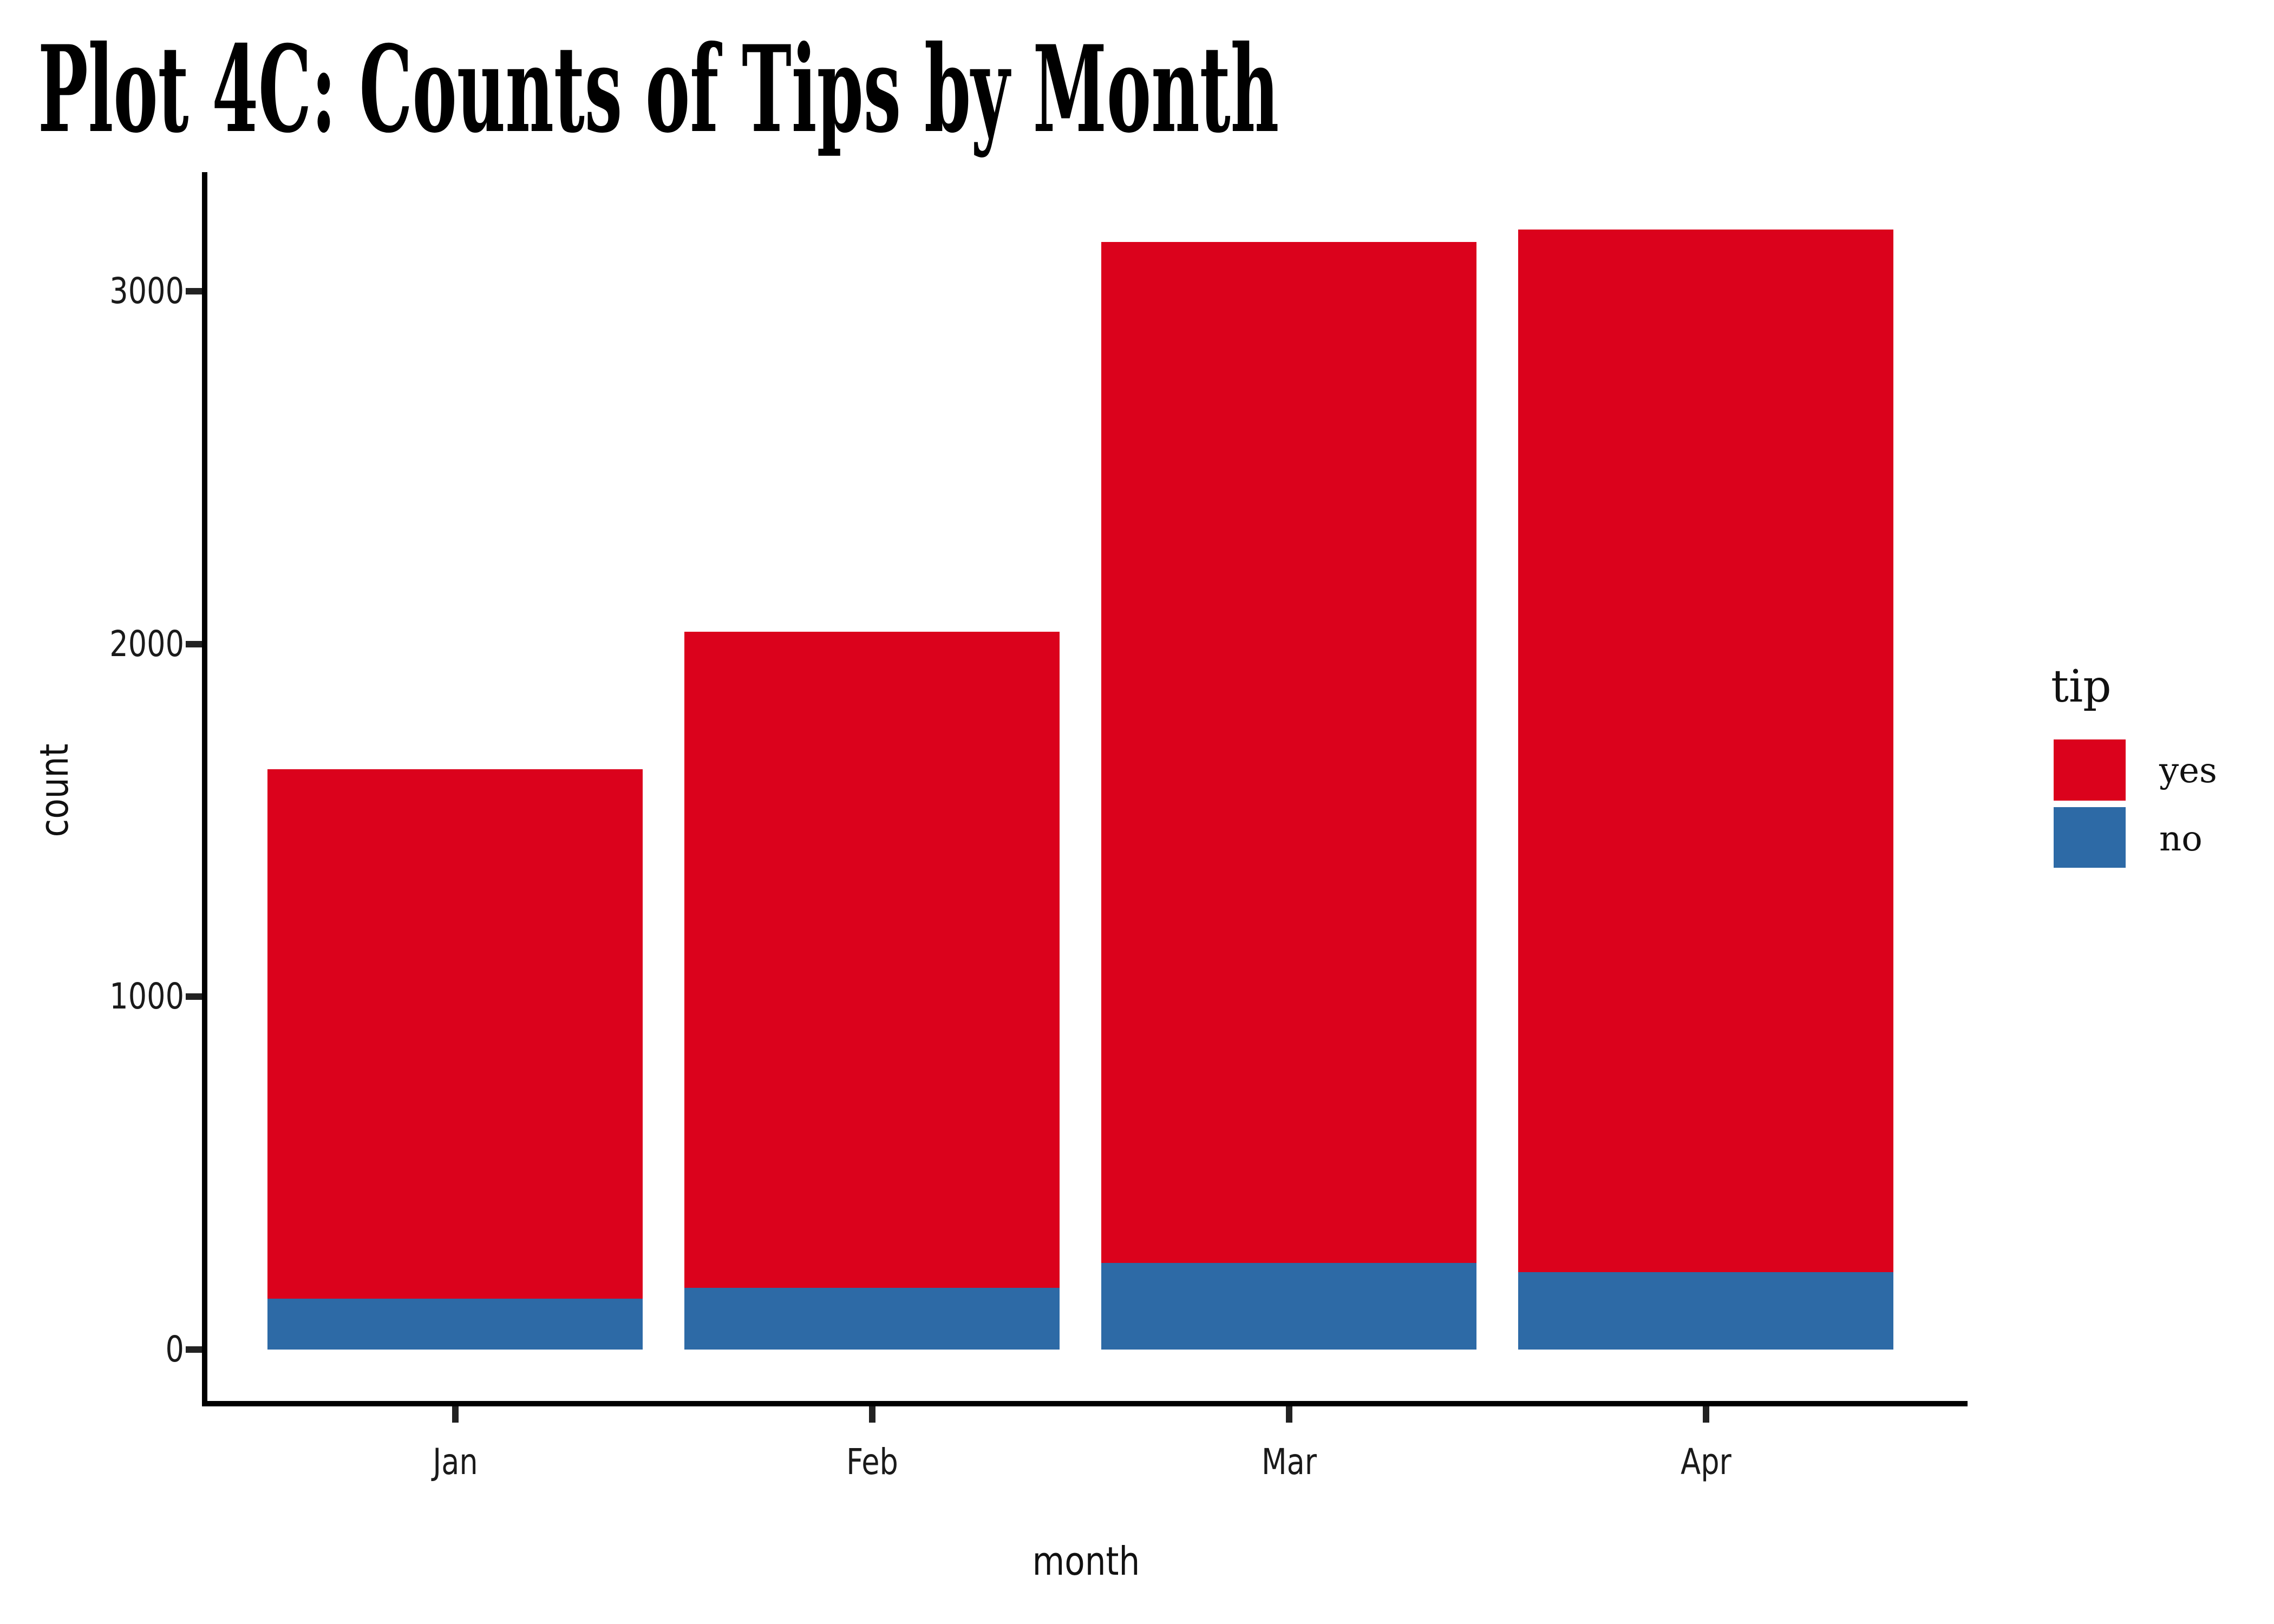 This screenshot has height=1624, width=2274. Describe the element at coordinates (1289, 1306) in the screenshot. I see `bar-mar-no` at that location.